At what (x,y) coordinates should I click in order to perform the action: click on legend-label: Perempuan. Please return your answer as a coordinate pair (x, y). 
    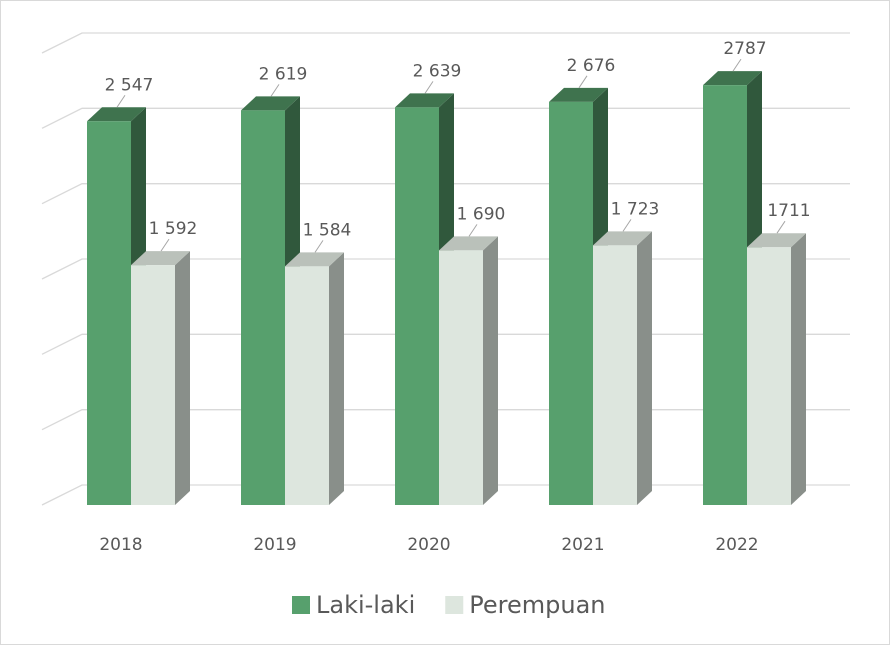
    Looking at the image, I should click on (537, 605).